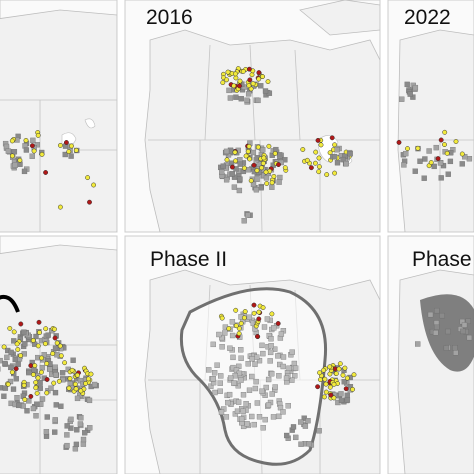 Image resolution: width=474 pixels, height=474 pixels. What do you see at coordinates (435, 371) in the screenshot?
I see `land-br` at bounding box center [435, 371].